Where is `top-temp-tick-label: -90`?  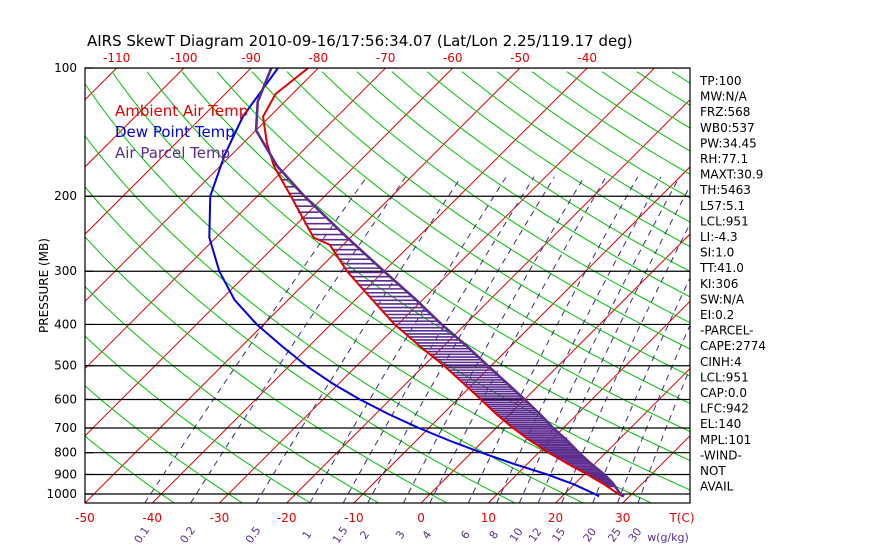 top-temp-tick-label: -90 is located at coordinates (251, 58).